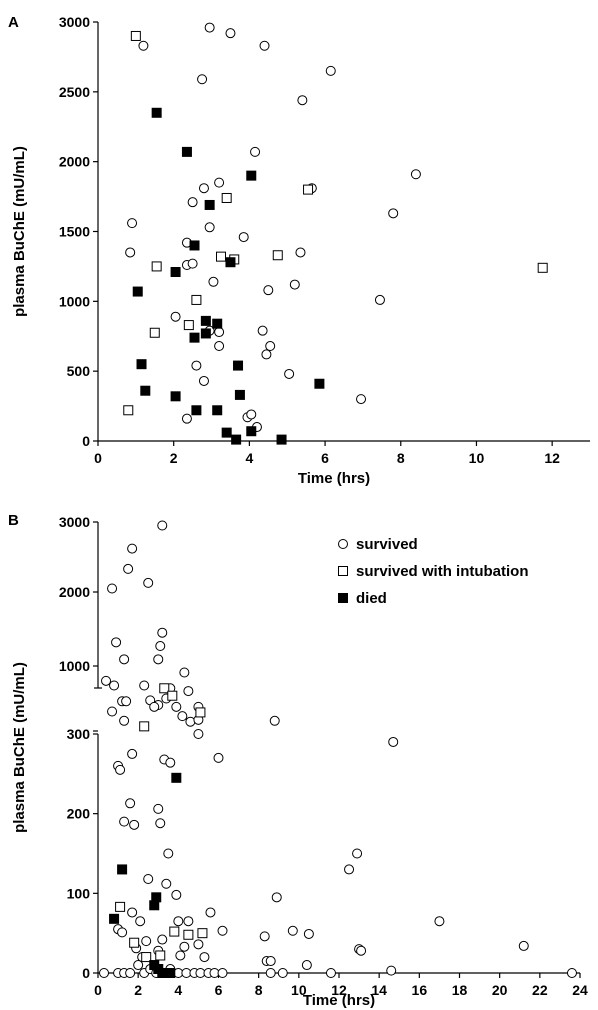 The height and width of the screenshot is (1010, 598). What do you see at coordinates (334, 478) in the screenshot?
I see `panel-a-x-axis-label: Time (hrs)` at bounding box center [334, 478].